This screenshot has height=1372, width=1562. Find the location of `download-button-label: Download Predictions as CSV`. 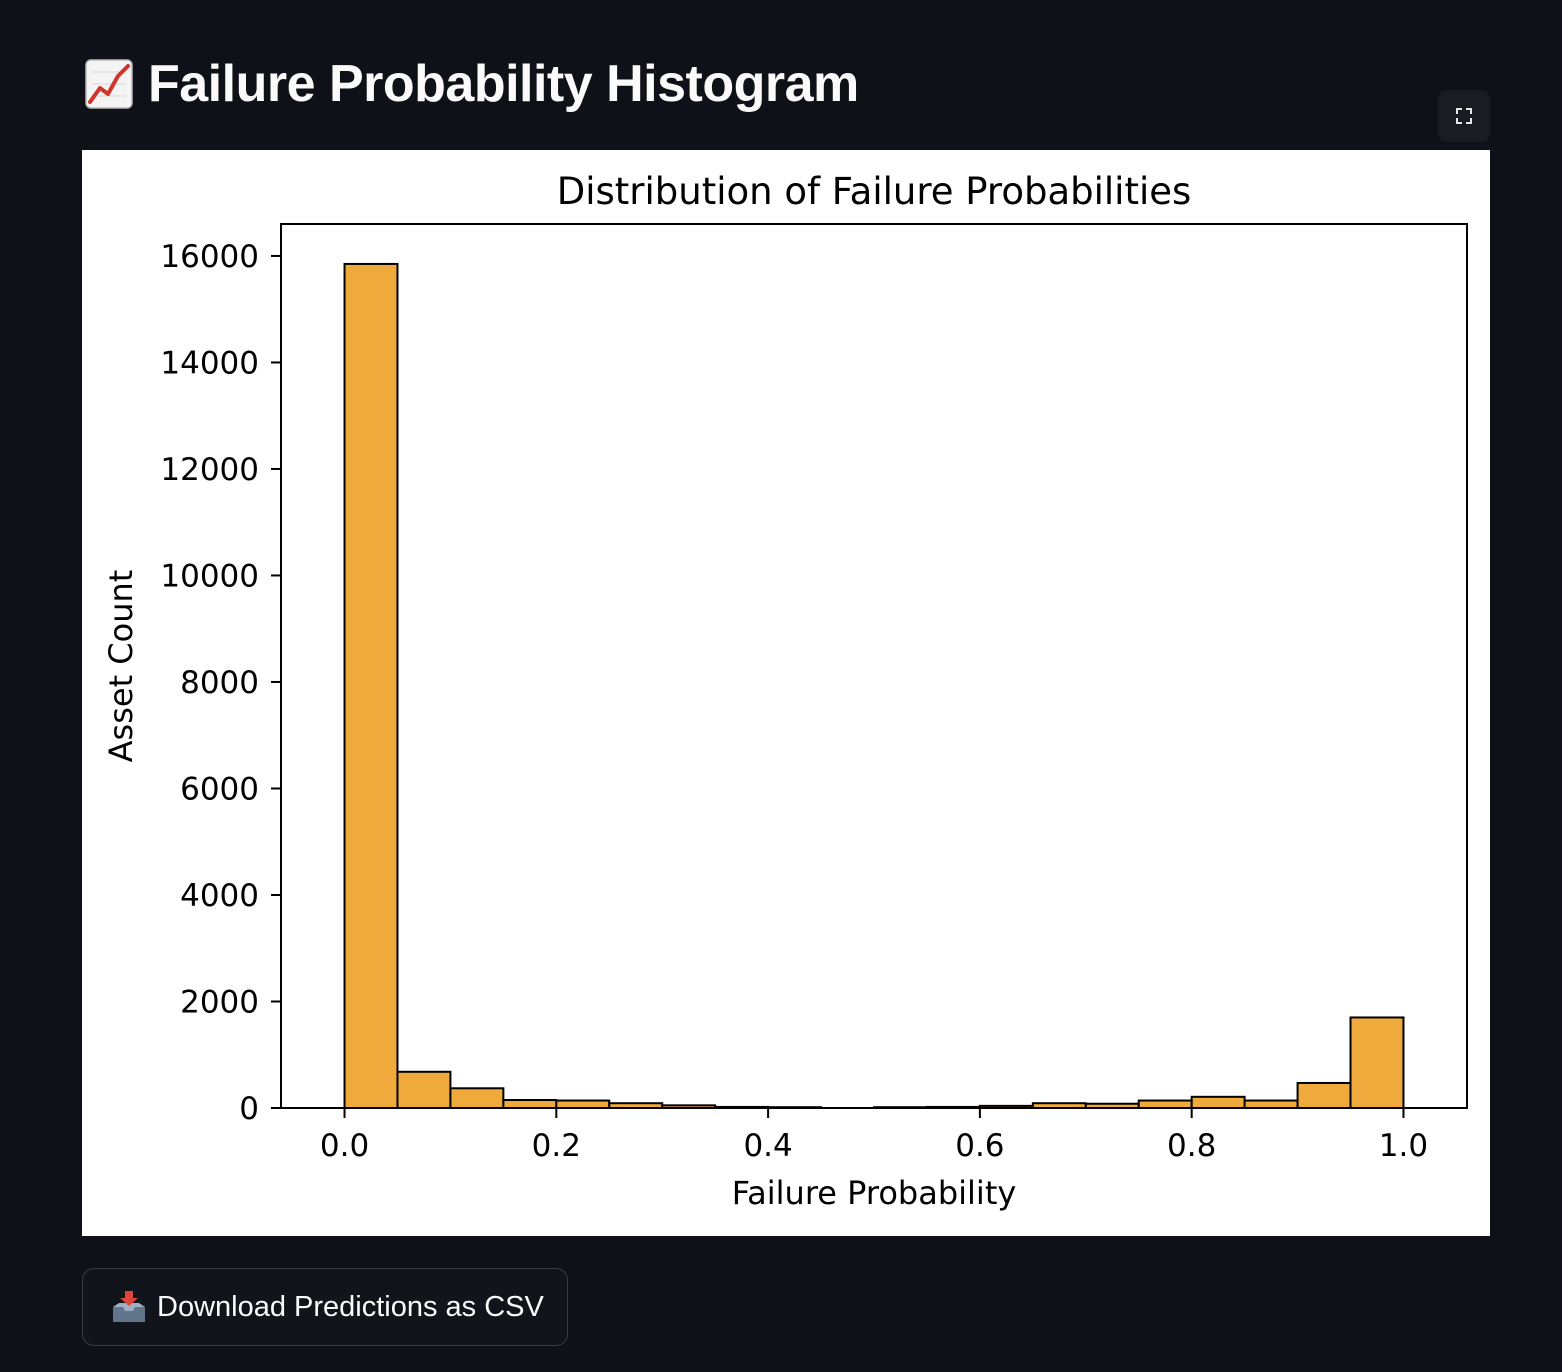

download-button-label: Download Predictions as CSV is located at coordinates (350, 1306).